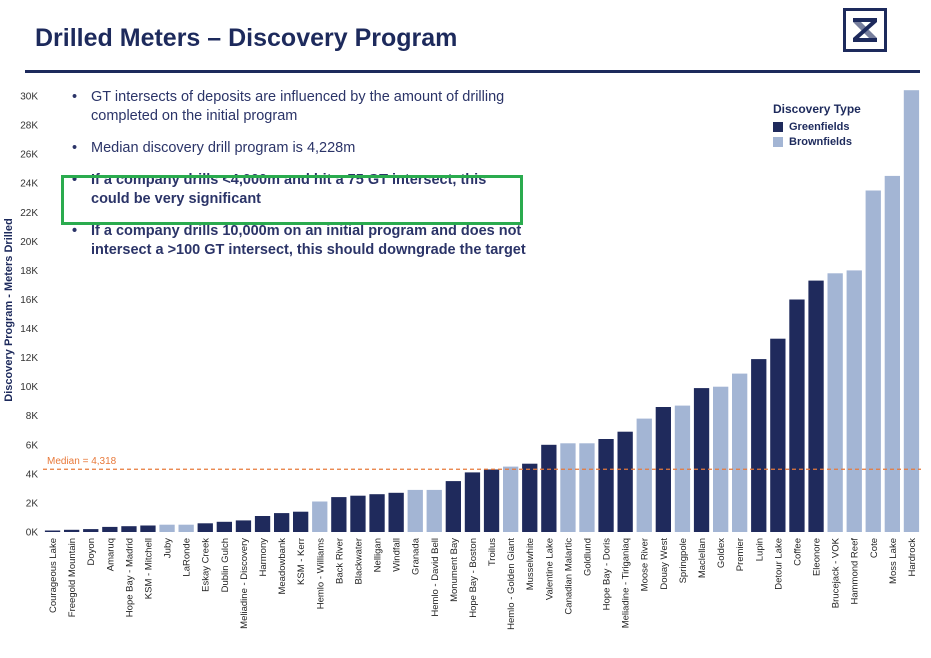  What do you see at coordinates (225, 565) in the screenshot?
I see `x-tick-label: Dublin Gulch` at bounding box center [225, 565].